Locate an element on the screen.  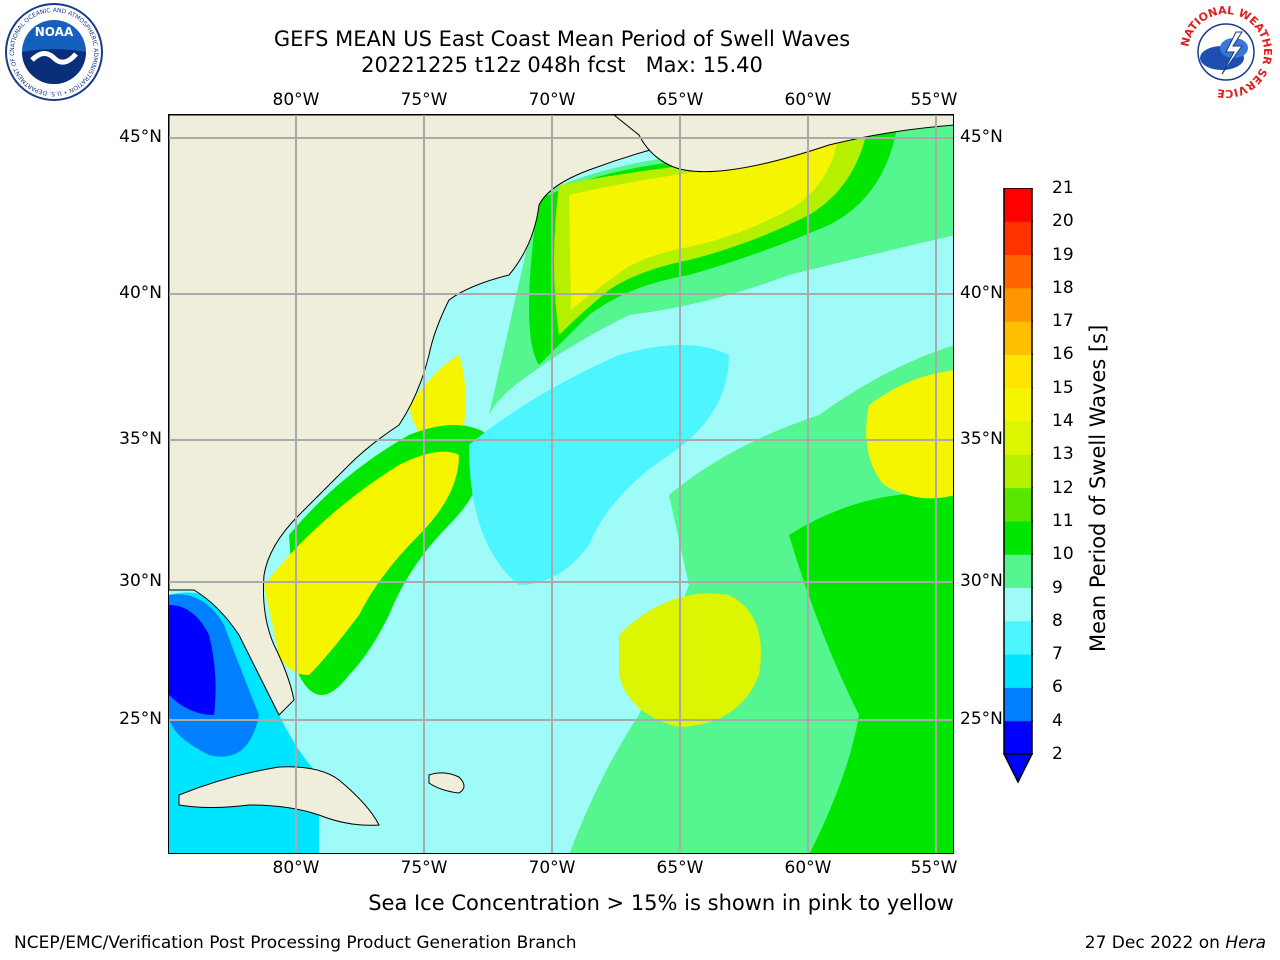
lat-tick-left: 45°N is located at coordinates (140, 137).